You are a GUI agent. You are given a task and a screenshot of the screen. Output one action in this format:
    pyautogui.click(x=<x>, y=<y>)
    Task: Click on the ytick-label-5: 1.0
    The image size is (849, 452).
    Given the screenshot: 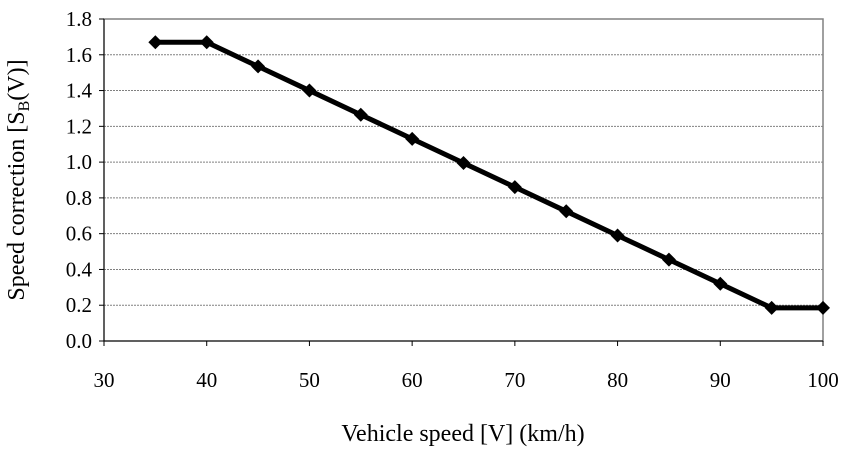 What is the action you would take?
    pyautogui.click(x=79, y=162)
    